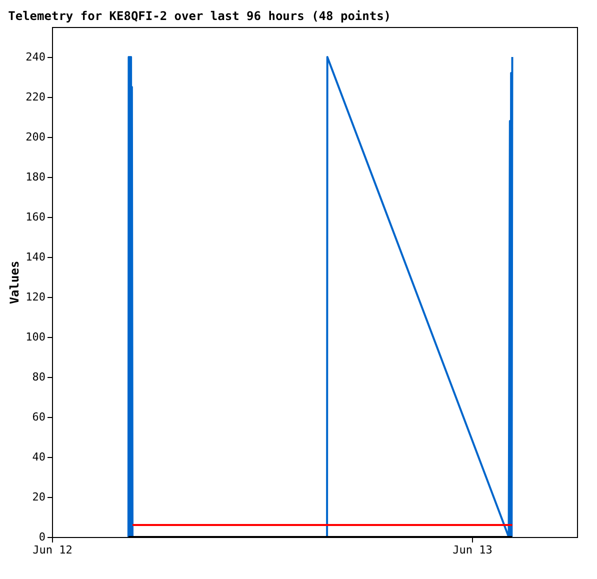 This screenshot has width=597, height=579. Describe the element at coordinates (36, 177) in the screenshot. I see `y-tick-label: 180` at that location.